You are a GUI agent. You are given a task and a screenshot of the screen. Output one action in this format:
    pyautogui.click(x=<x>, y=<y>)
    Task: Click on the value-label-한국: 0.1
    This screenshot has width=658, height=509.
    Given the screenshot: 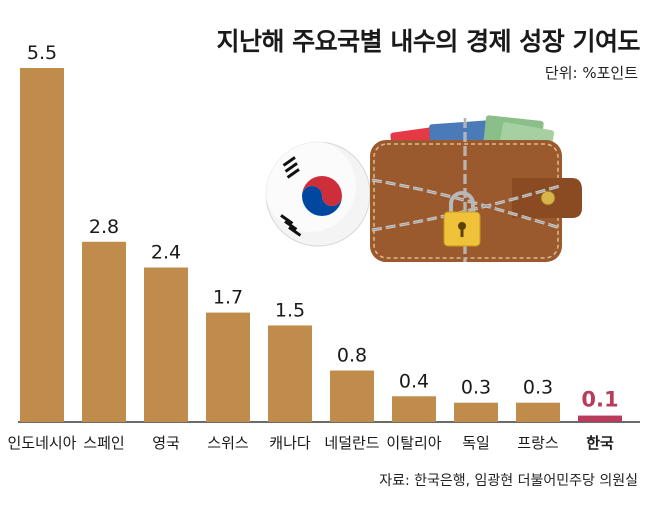 What is the action you would take?
    pyautogui.click(x=599, y=400)
    